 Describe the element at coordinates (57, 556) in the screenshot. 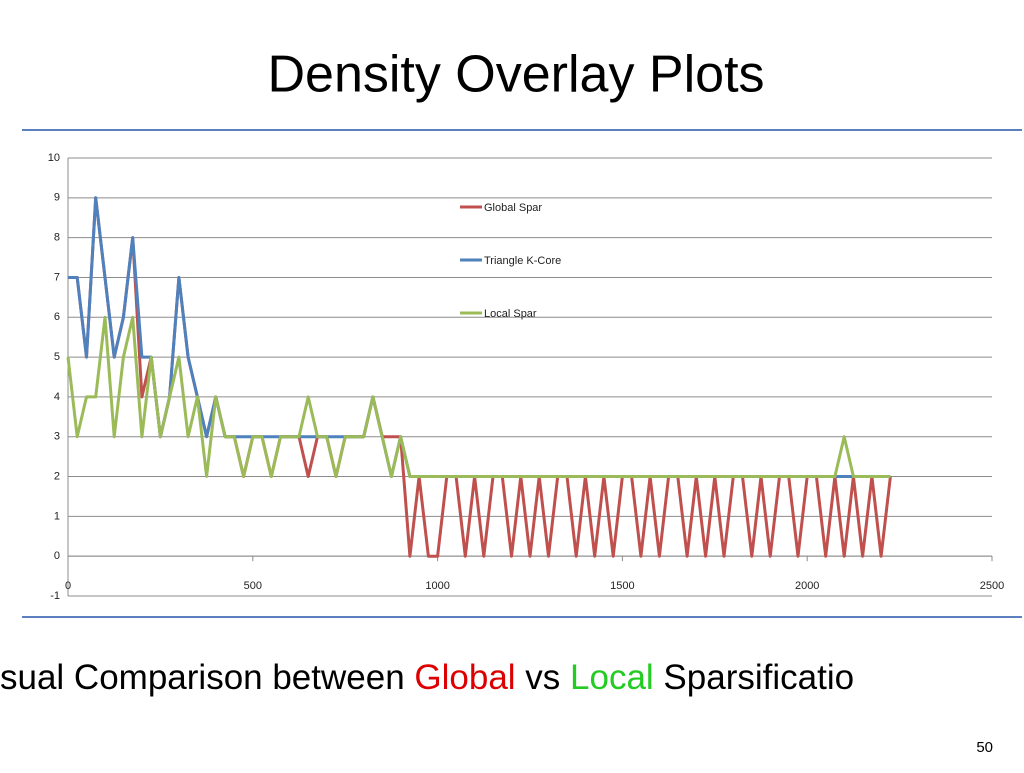

I see `y-tick-label: 0` at that location.